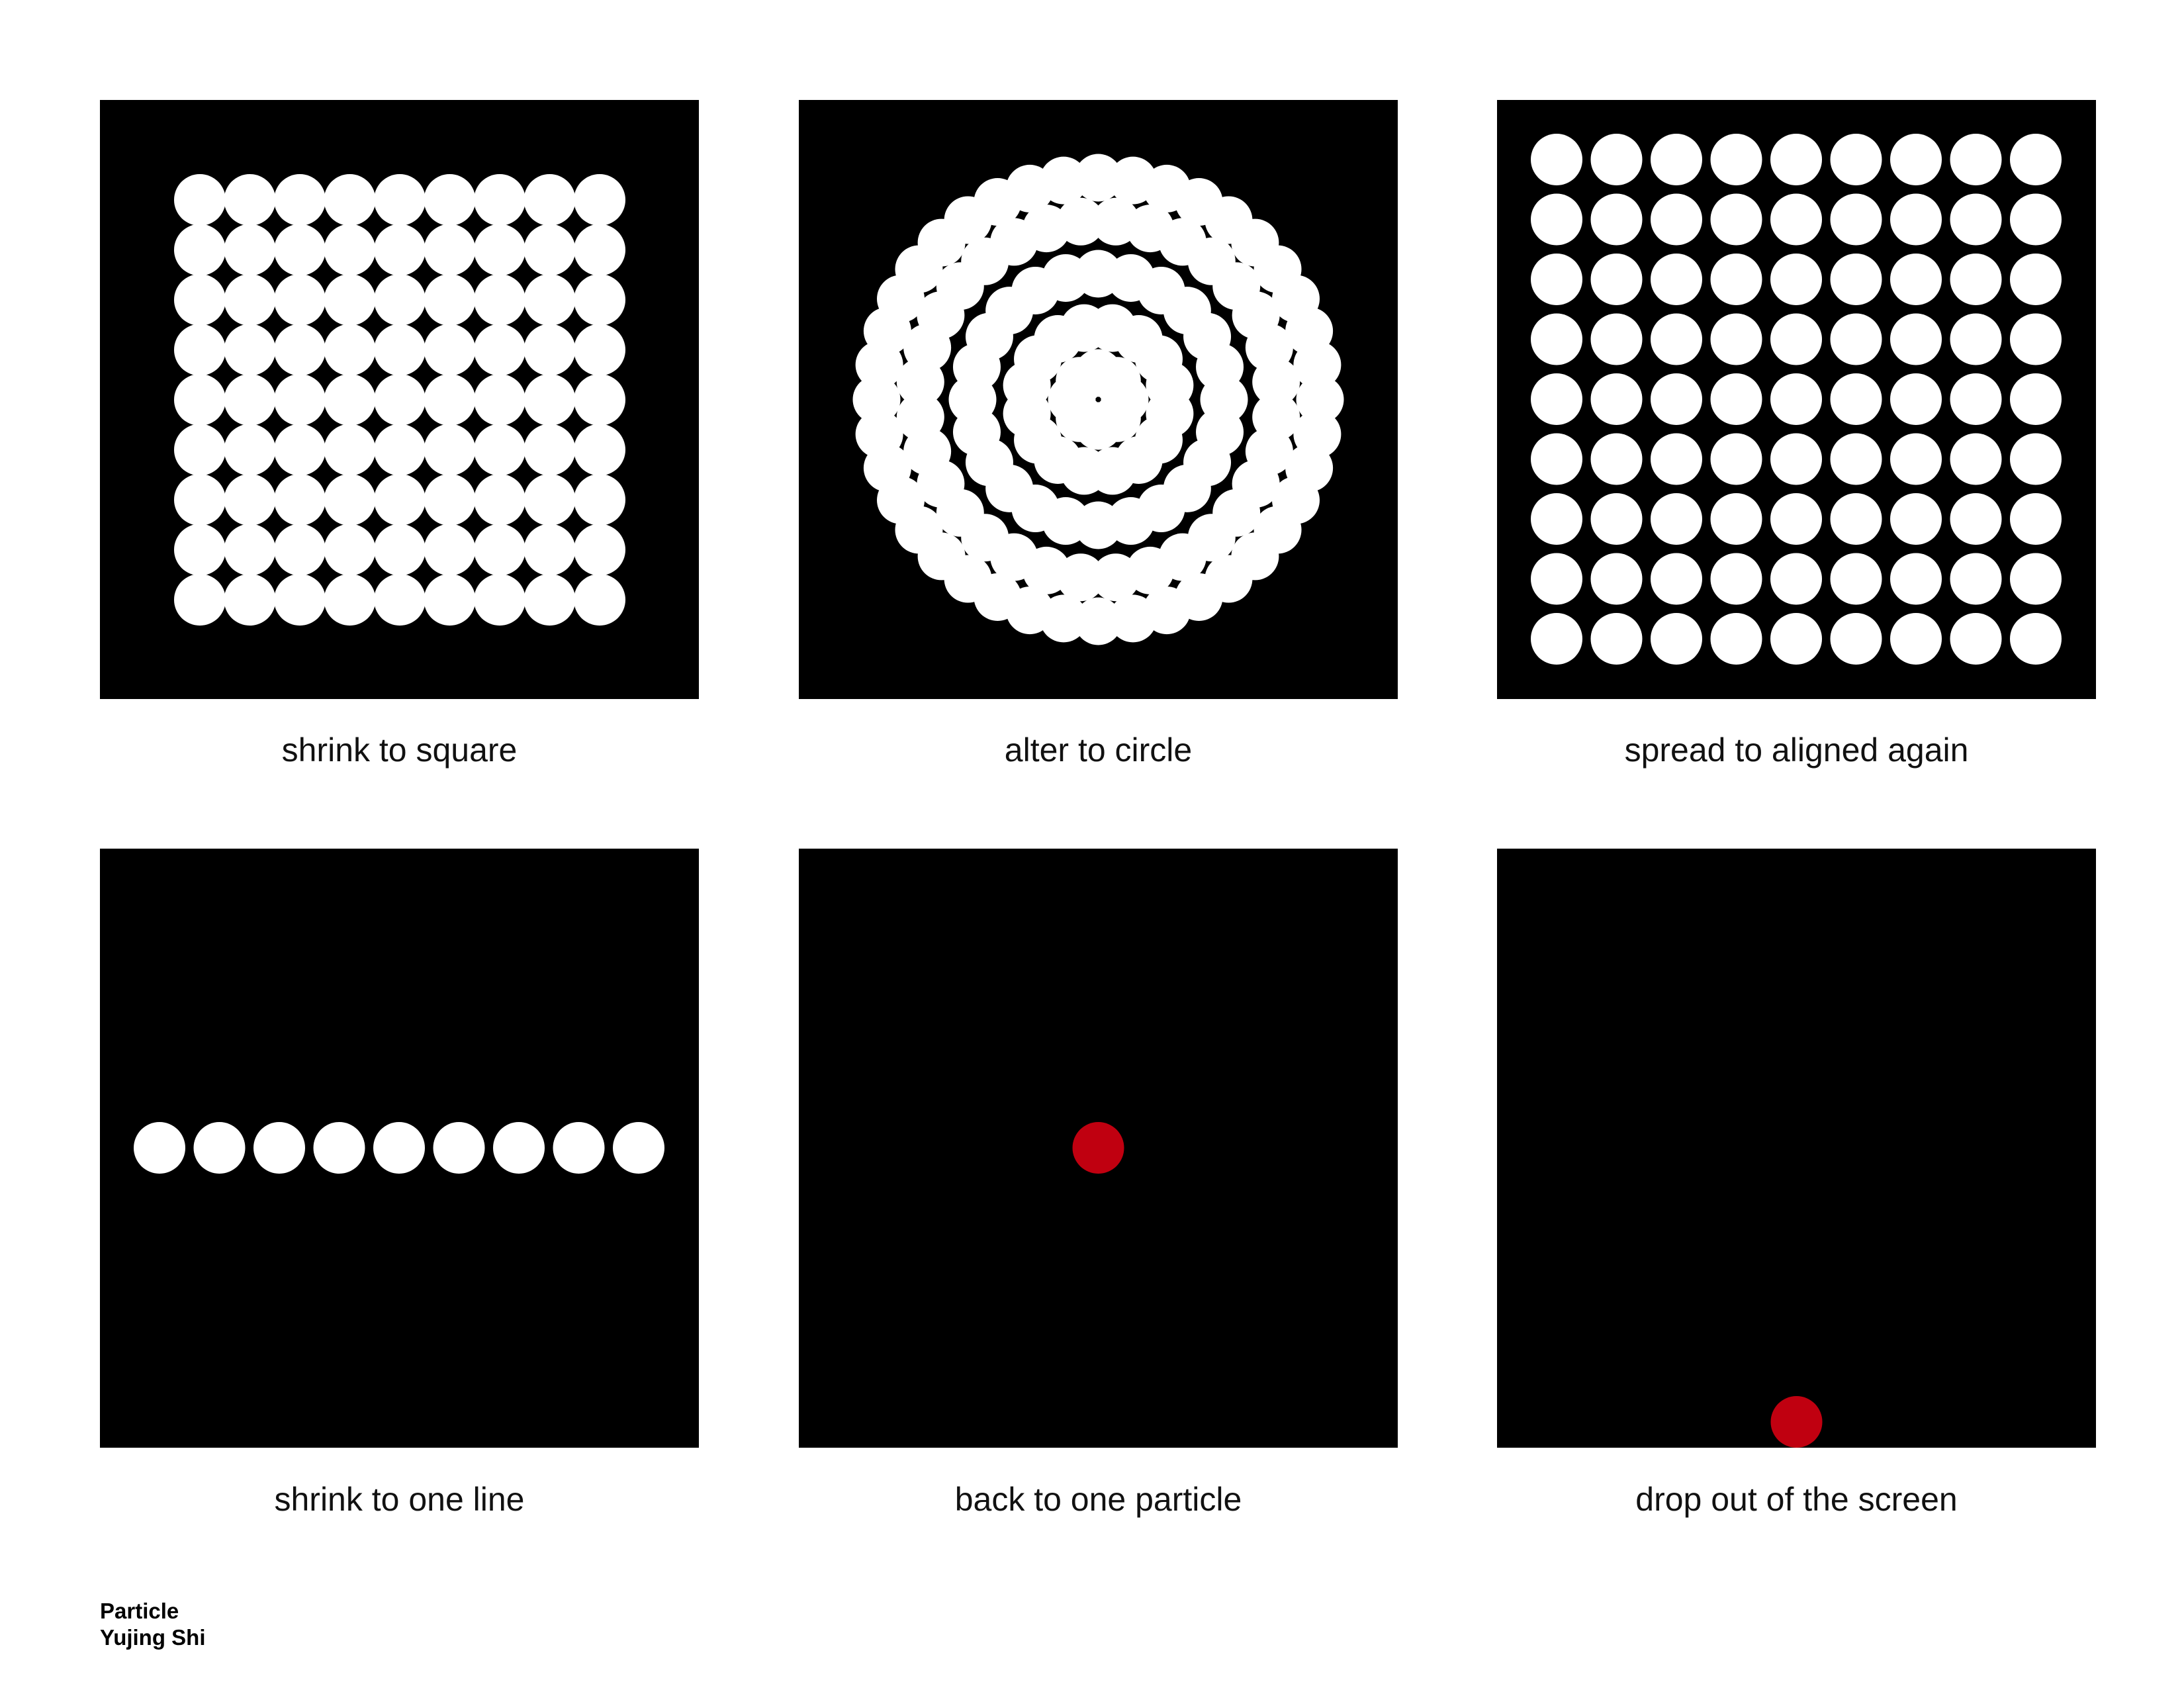 This screenshot has width=2184, height=1688. I want to click on panel-drop-out-of-the-screen, so click(1797, 1148).